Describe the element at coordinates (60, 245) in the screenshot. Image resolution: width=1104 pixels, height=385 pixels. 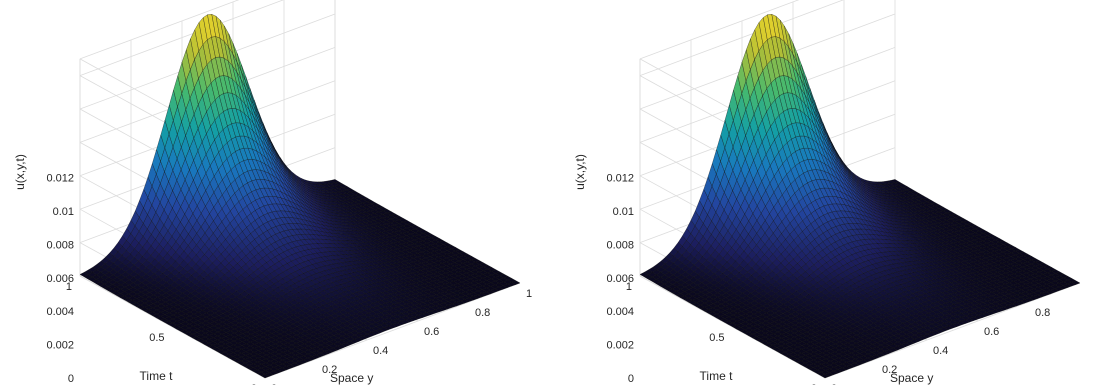
I see `z-tick-label: 0.008` at that location.